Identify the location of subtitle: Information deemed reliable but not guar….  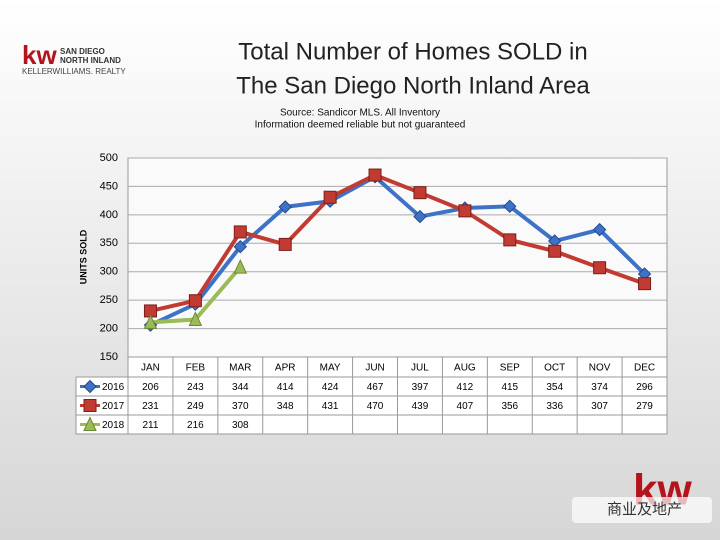
(360, 125).